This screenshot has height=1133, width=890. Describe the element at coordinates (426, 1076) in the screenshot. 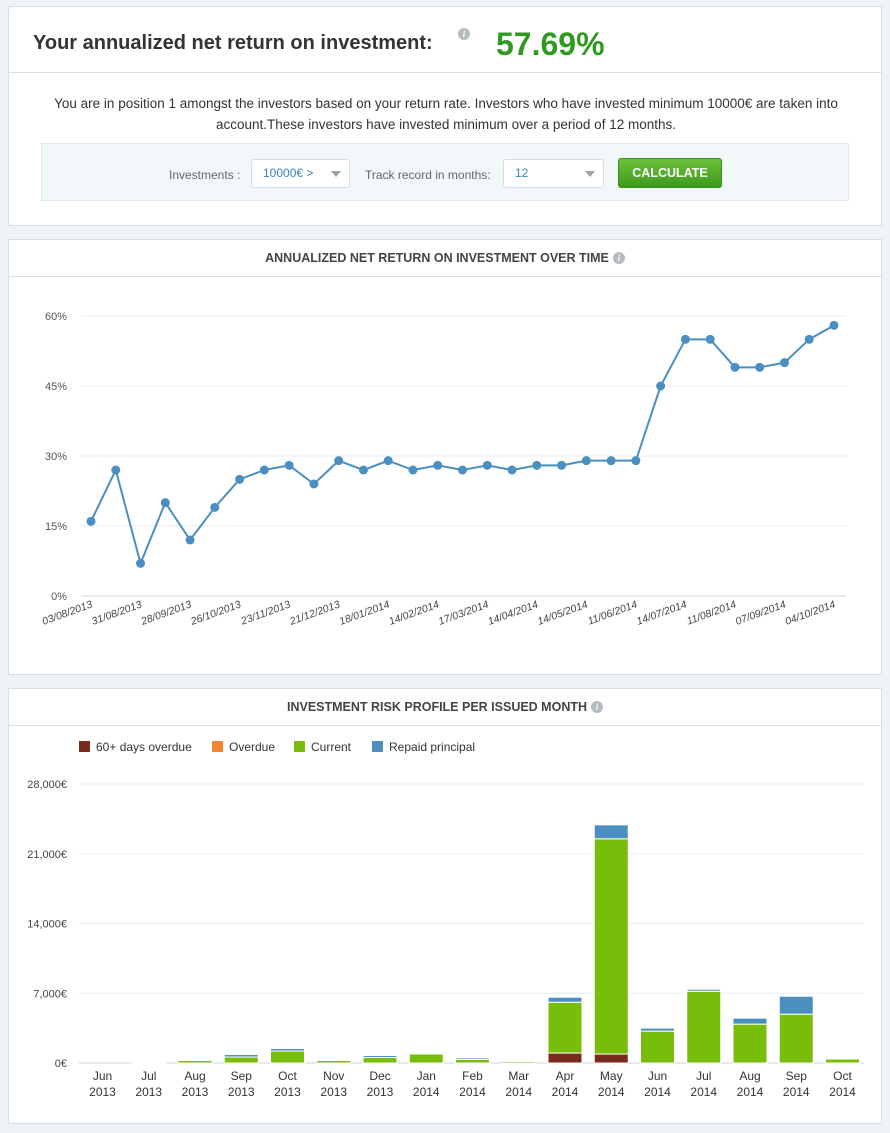

I see `x-tick-month: Jan` at that location.